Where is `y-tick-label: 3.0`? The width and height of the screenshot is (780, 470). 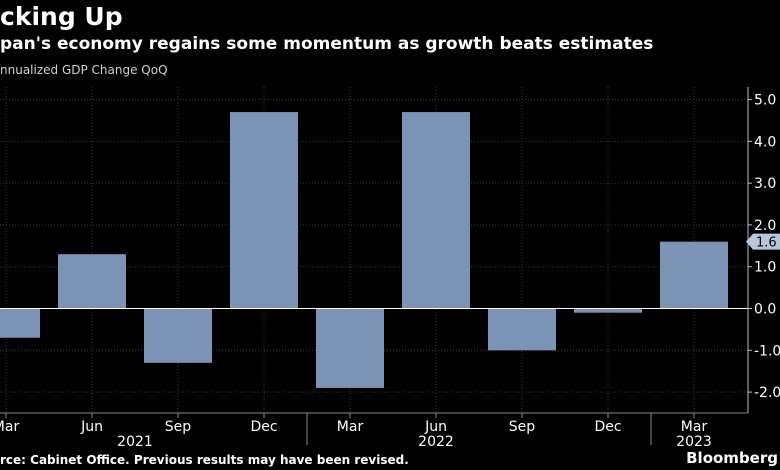
y-tick-label: 3.0 is located at coordinates (765, 184).